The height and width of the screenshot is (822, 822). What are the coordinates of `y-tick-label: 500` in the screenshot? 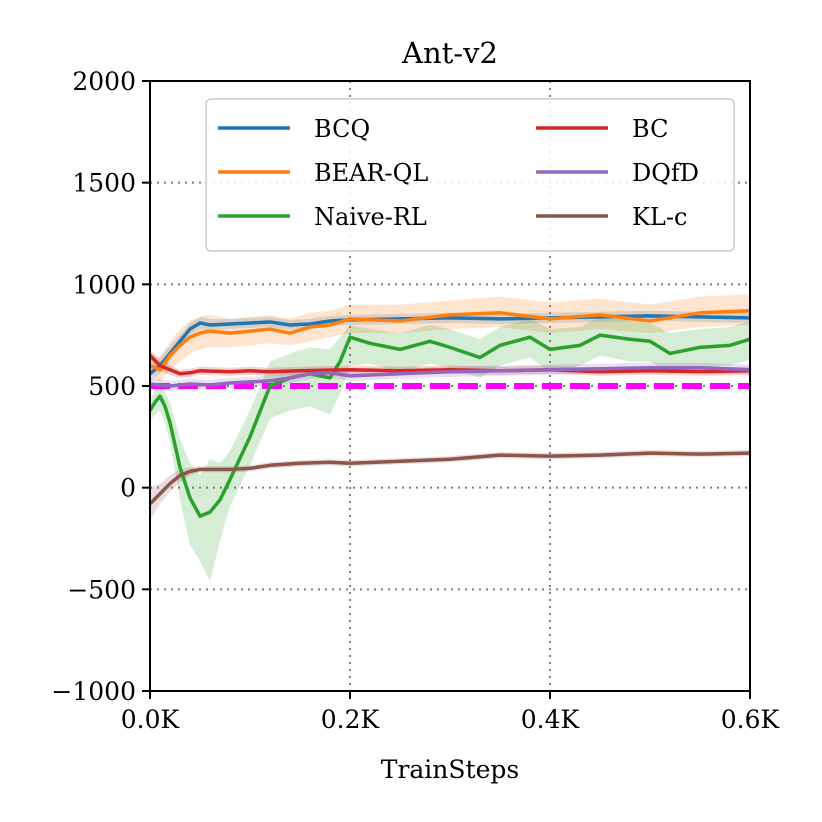 It's located at (112, 386).